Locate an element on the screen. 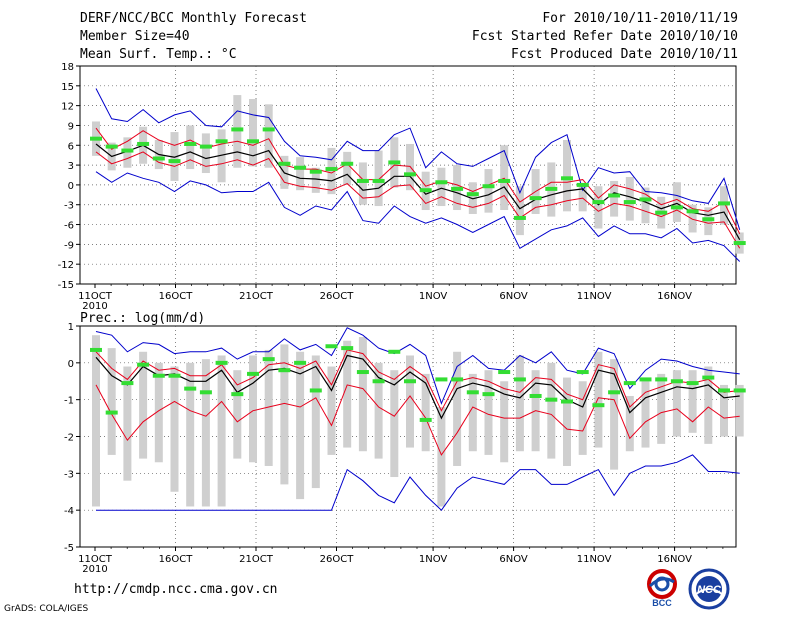  precipitation-y-tick-label: -1 is located at coordinates (69, 401).